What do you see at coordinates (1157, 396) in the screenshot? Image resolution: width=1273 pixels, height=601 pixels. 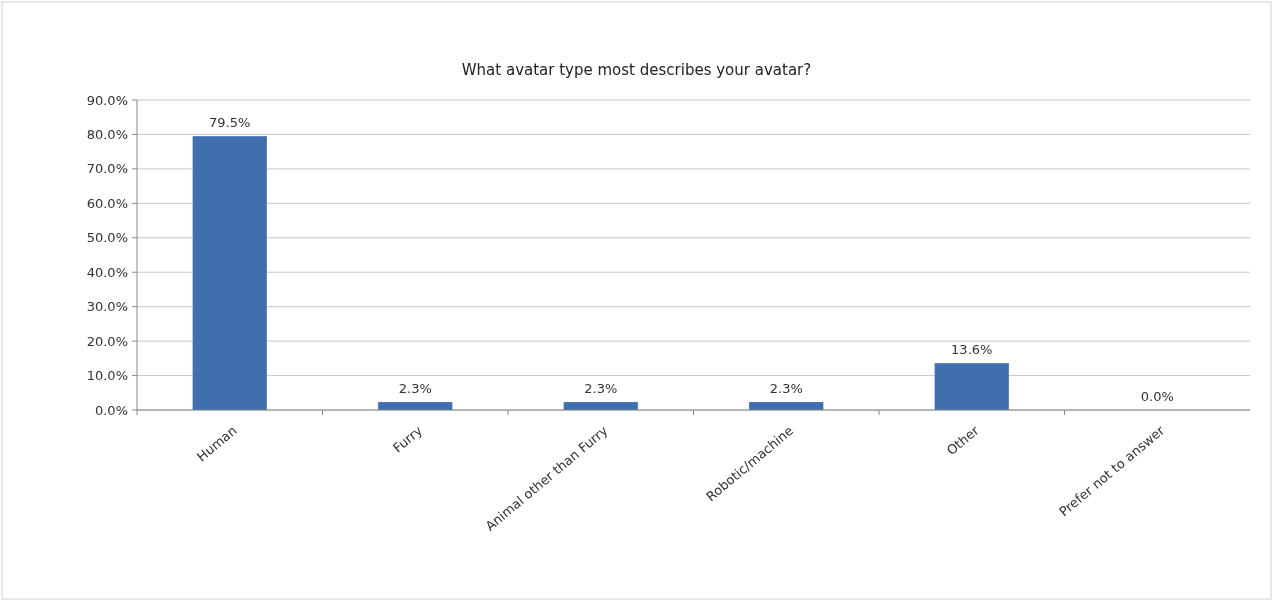 I see `data-label: 0.0%` at bounding box center [1157, 396].